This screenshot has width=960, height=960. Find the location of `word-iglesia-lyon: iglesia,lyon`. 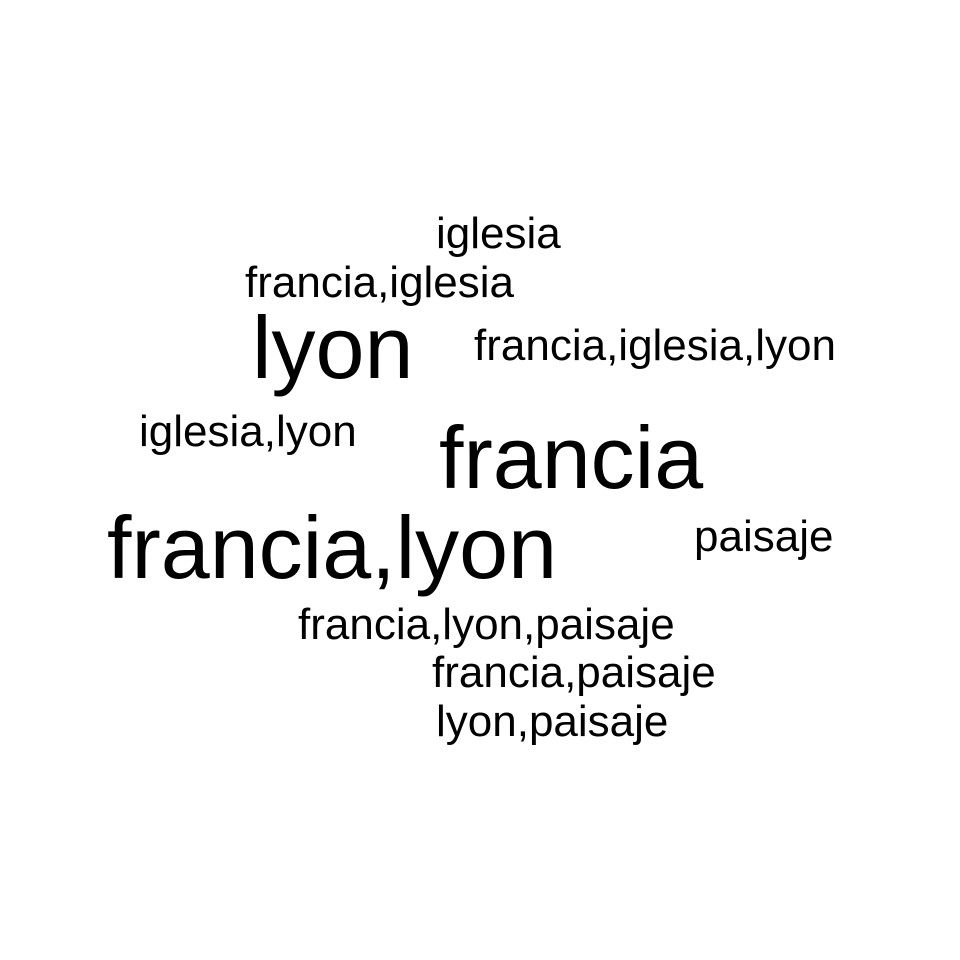

word-iglesia-lyon: iglesia,lyon is located at coordinates (248, 431).